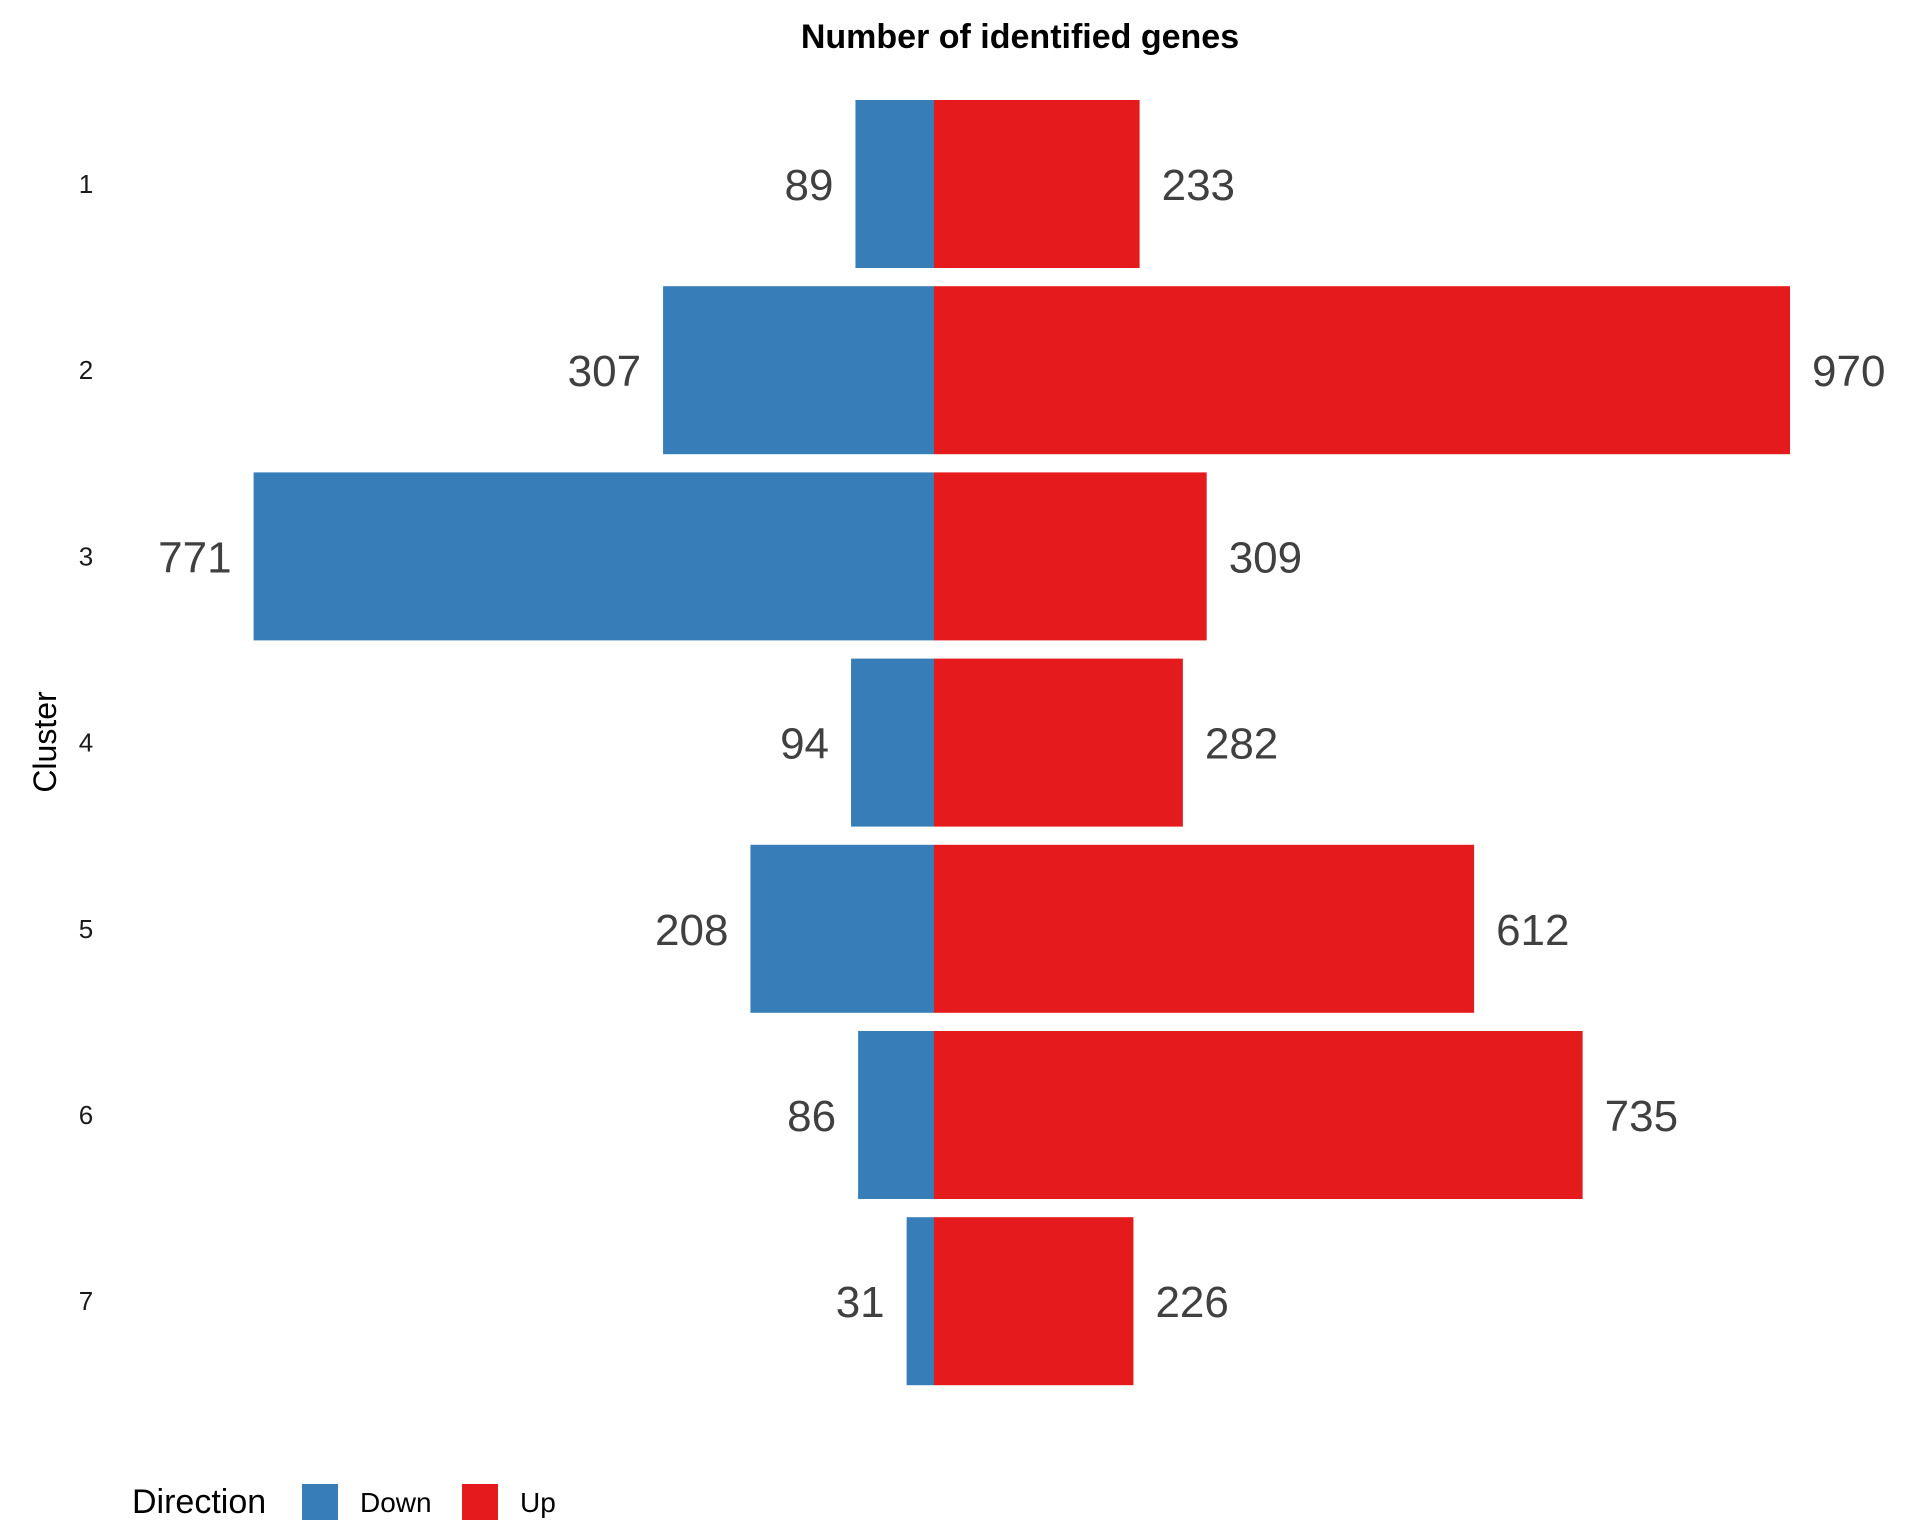 This screenshot has height=1536, width=1920. I want to click on legend-label-down: Down, so click(396, 1502).